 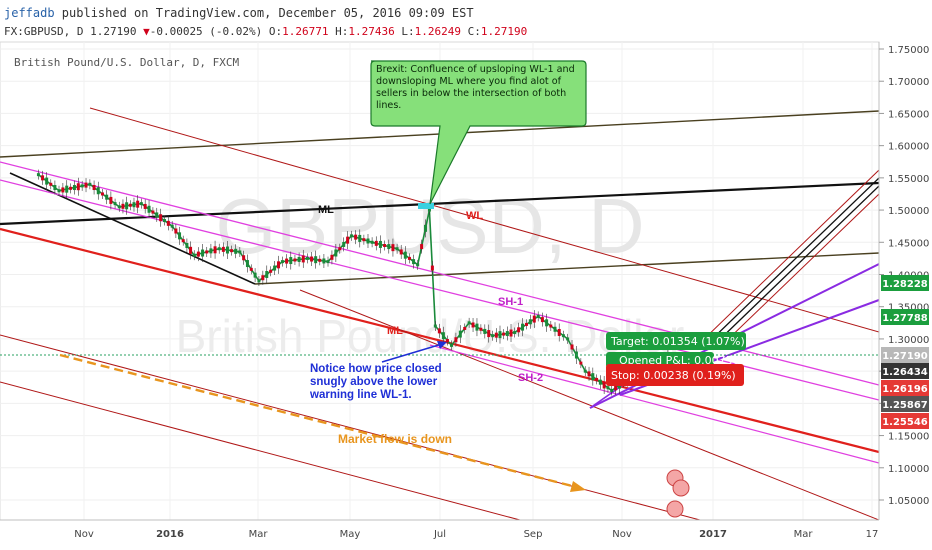 I want to click on lower-black-line, so click(x=566, y=268).